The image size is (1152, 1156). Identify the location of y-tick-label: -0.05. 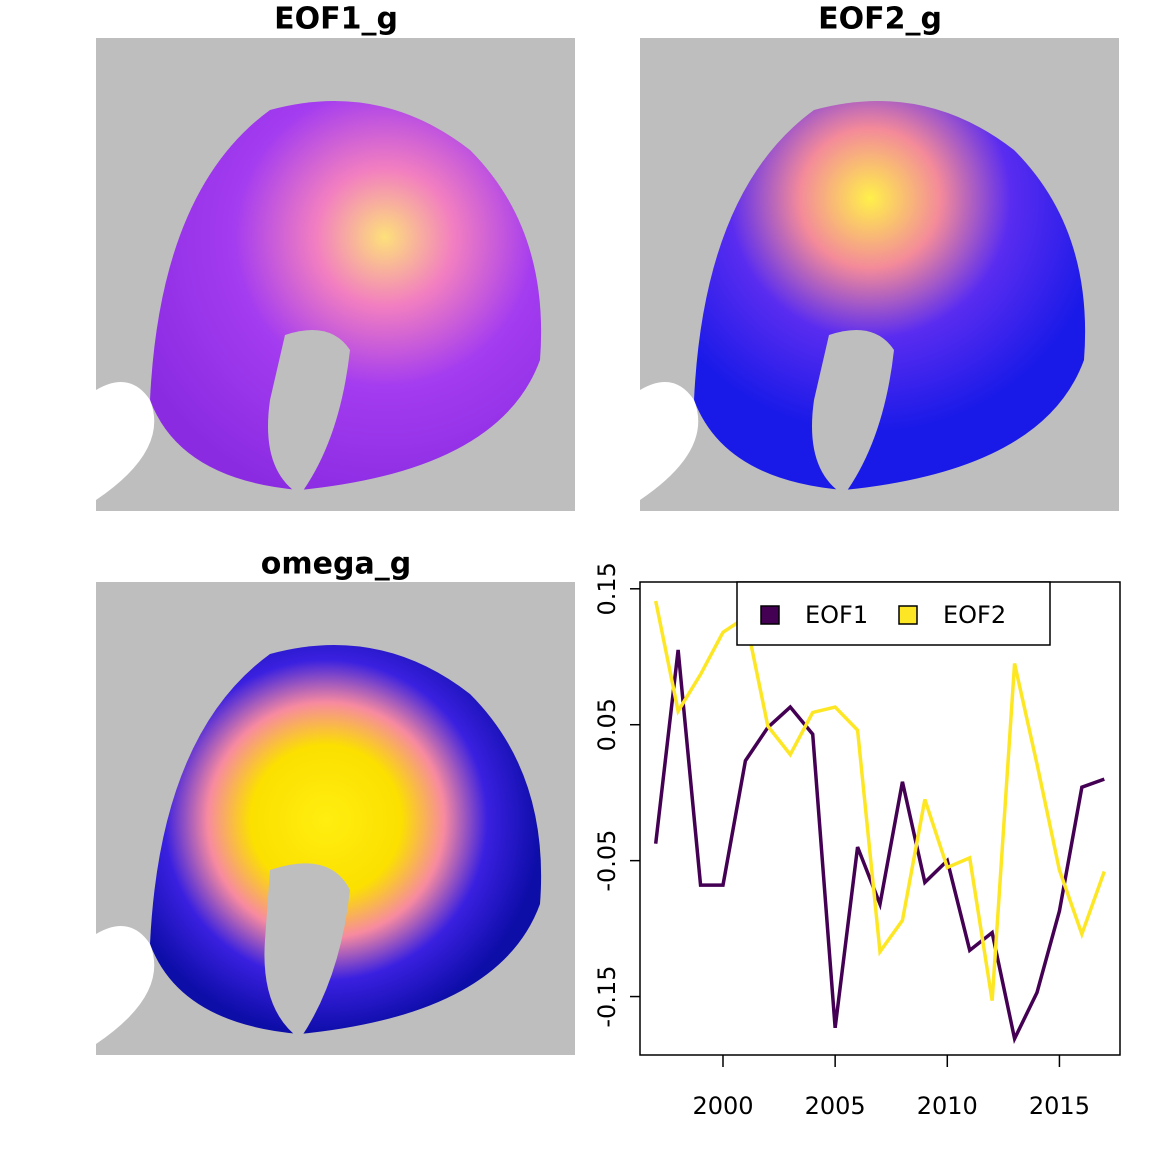
(607, 861).